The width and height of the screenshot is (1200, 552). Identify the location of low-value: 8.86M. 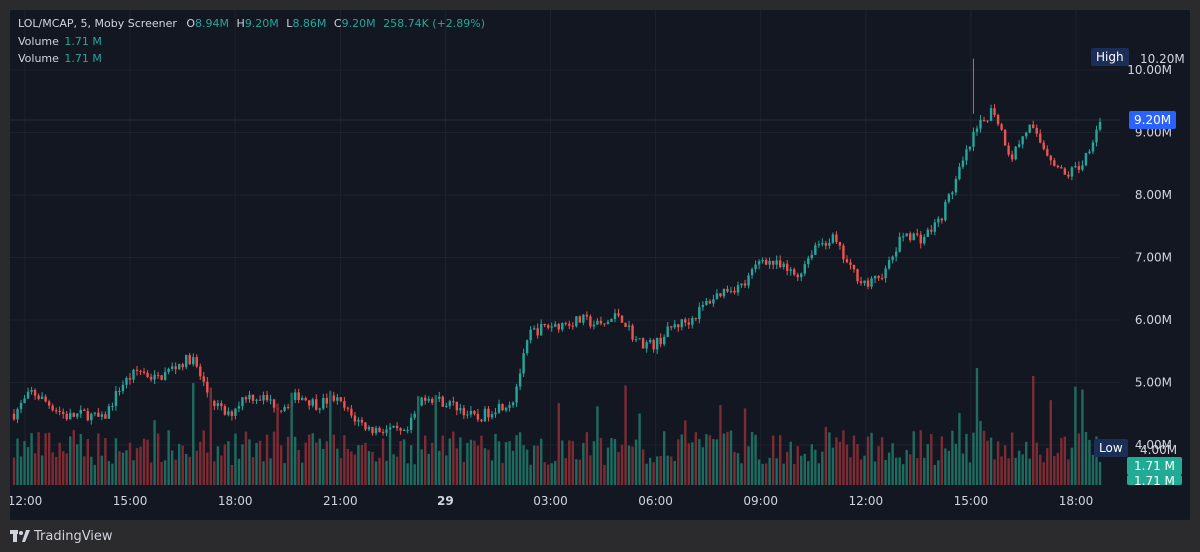
(309, 23).